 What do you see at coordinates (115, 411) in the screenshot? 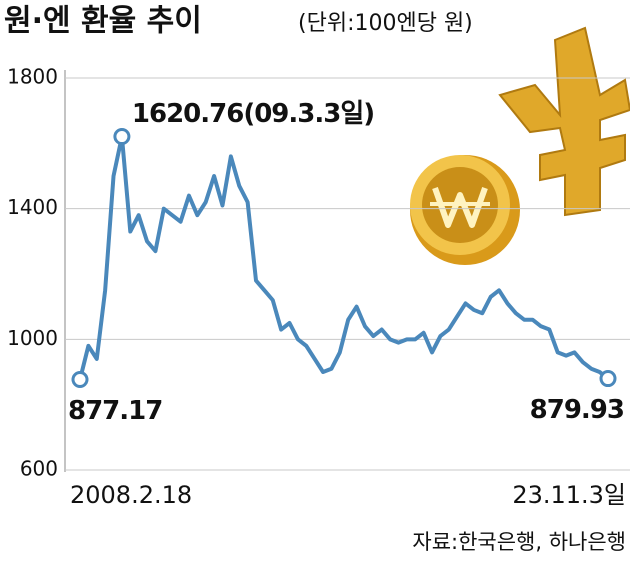
I see `value-label: 877.17` at bounding box center [115, 411].